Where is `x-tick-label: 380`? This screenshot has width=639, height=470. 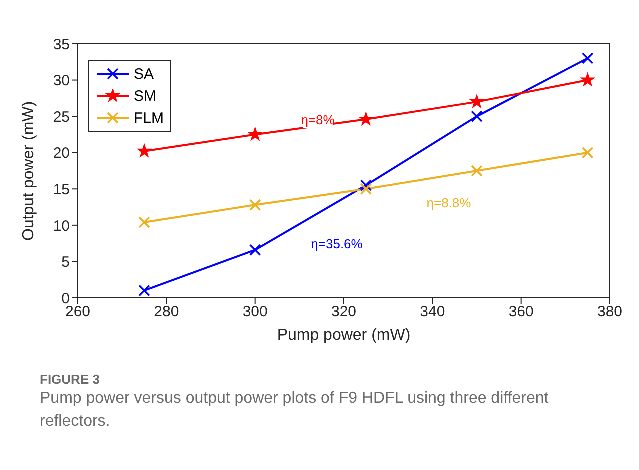
x-tick-label: 380 is located at coordinates (610, 312).